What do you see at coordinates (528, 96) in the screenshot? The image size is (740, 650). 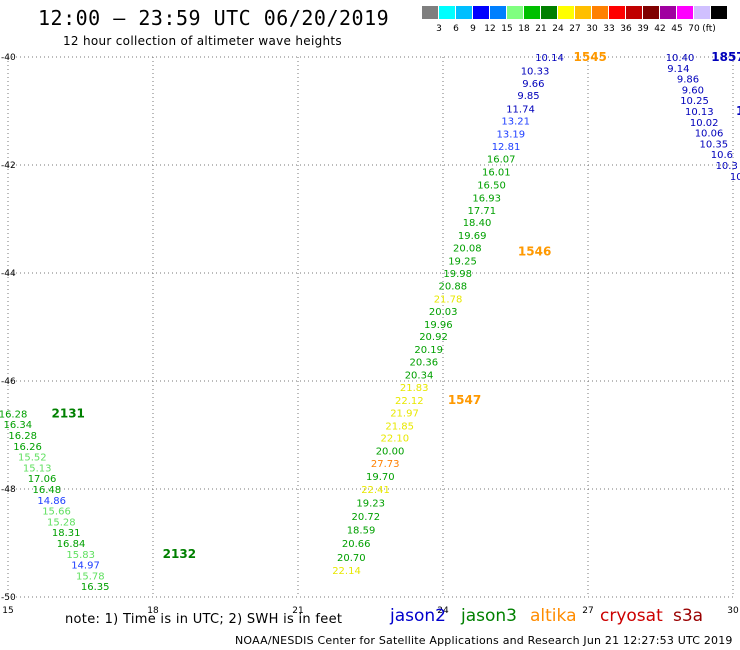 I see `wave-height-value: 9.85` at bounding box center [528, 96].